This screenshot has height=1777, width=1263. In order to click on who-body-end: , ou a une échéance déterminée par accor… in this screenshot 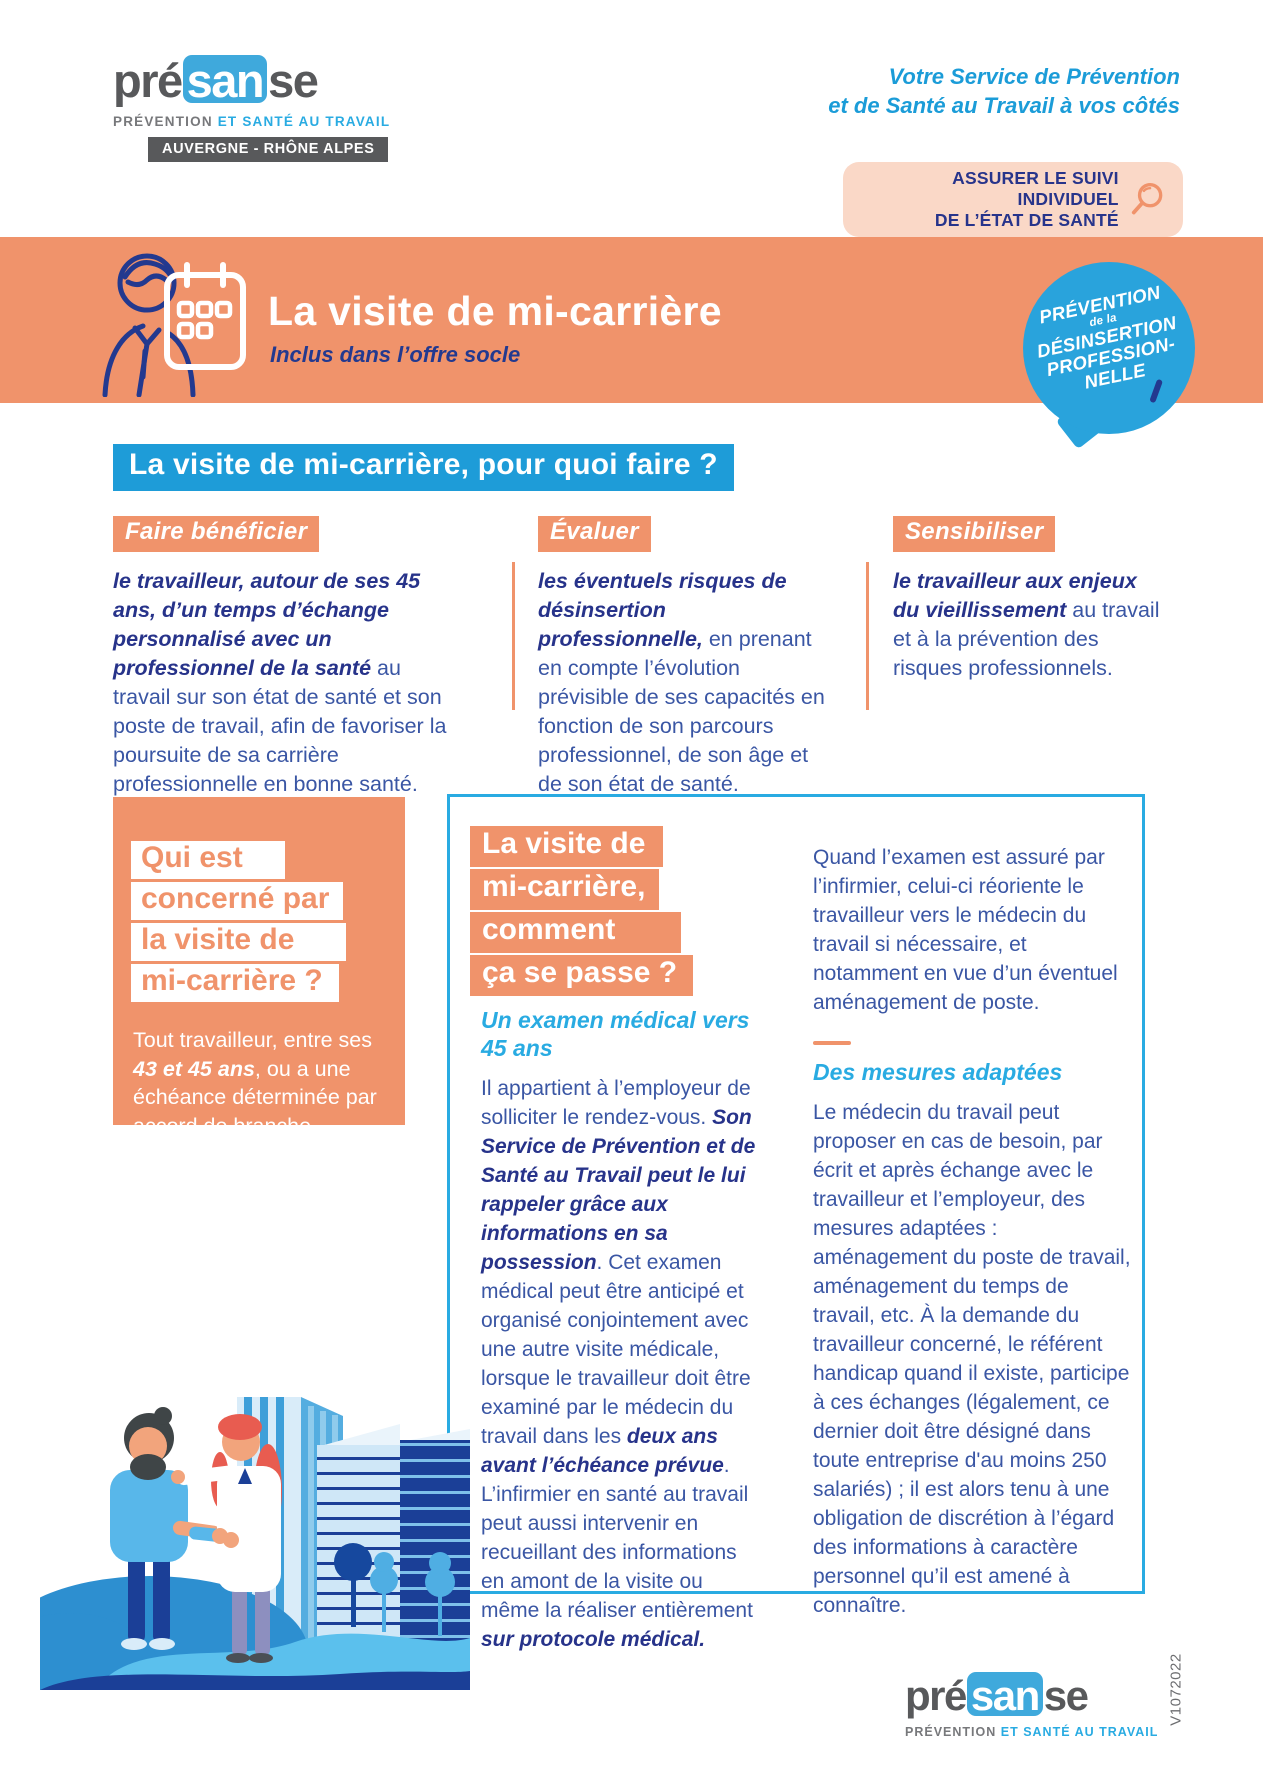, I will do `click(255, 1097)`.